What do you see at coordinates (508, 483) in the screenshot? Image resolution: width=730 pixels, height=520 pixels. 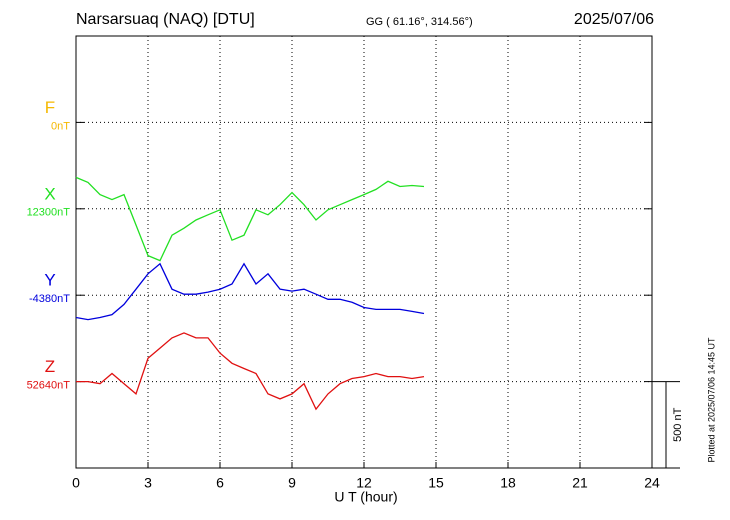 I see `x-tick-label: 18` at bounding box center [508, 483].